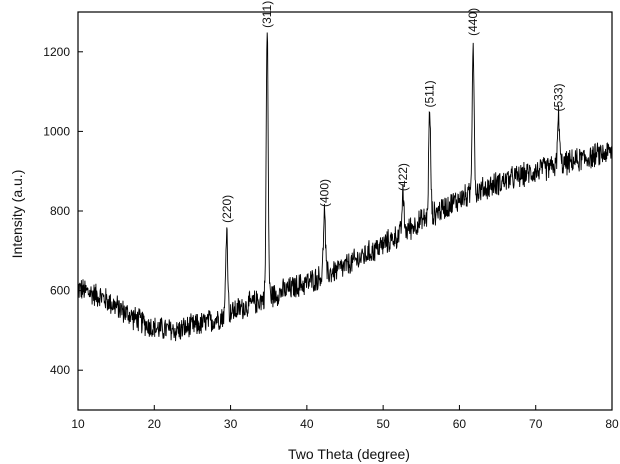 The image size is (620, 464). What do you see at coordinates (155, 424) in the screenshot?
I see `x-tick-label: 20` at bounding box center [155, 424].